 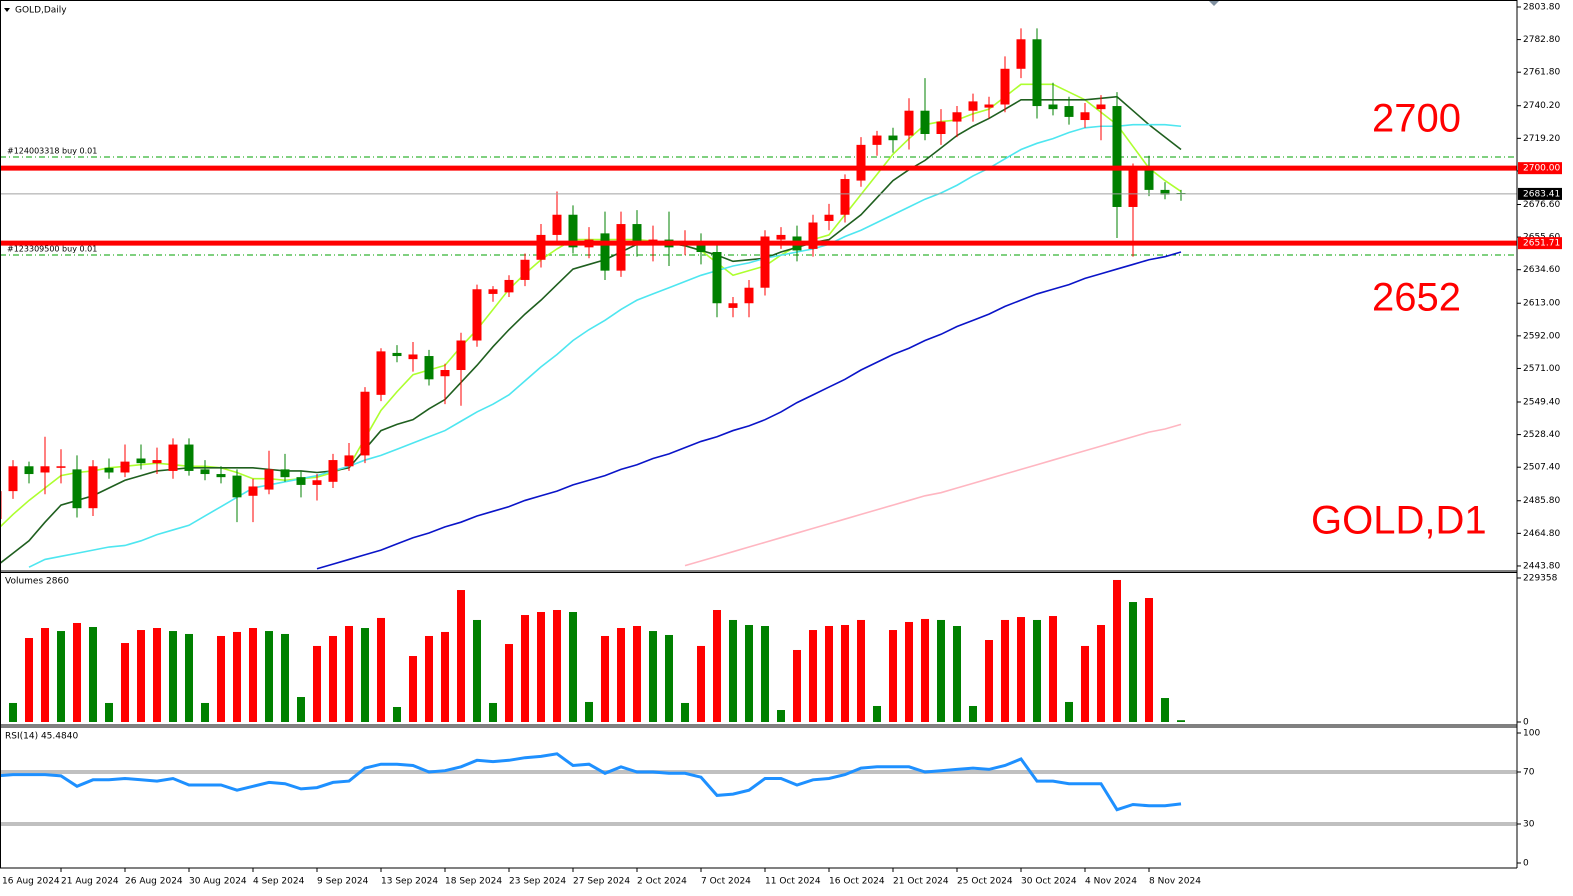 What do you see at coordinates (1541, 435) in the screenshot?
I see `y-tick-label: 2528.40` at bounding box center [1541, 435].